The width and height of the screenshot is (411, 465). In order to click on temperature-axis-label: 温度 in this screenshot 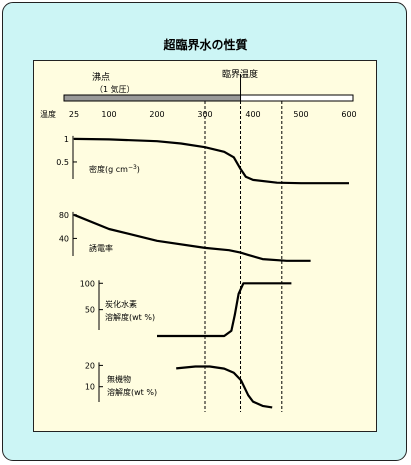, I will do `click(48, 114)`.